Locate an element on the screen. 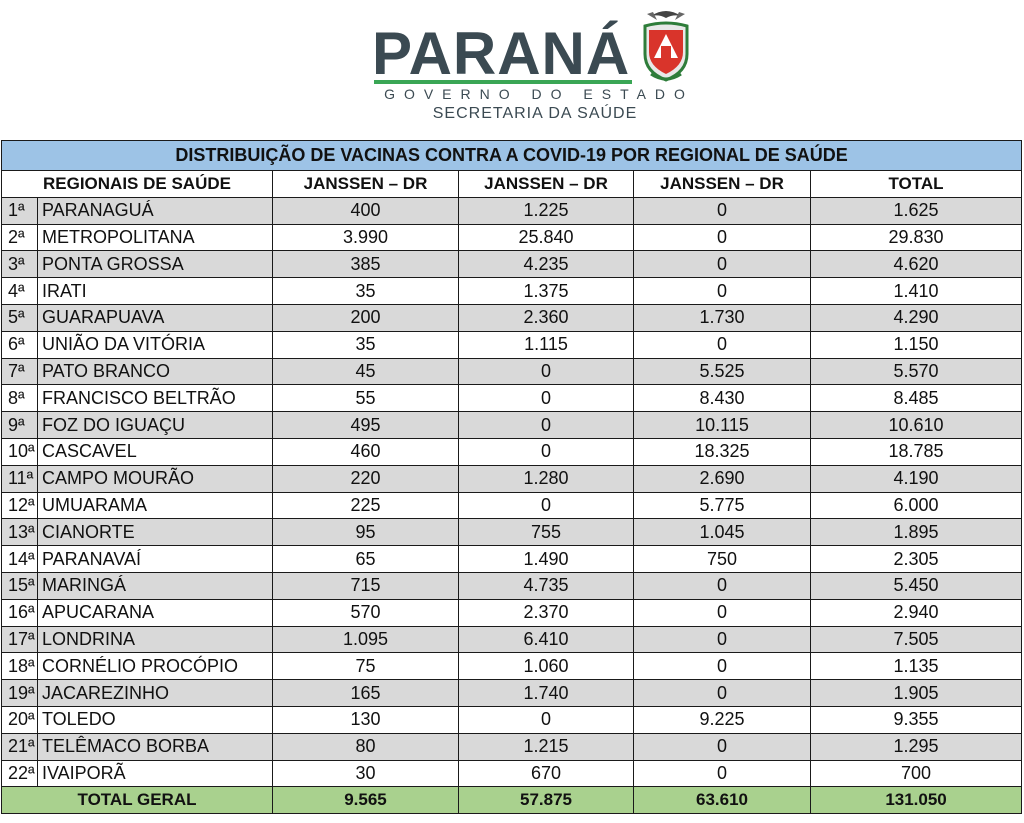 The height and width of the screenshot is (823, 1024). janssen-1-value: 95 is located at coordinates (365, 532).